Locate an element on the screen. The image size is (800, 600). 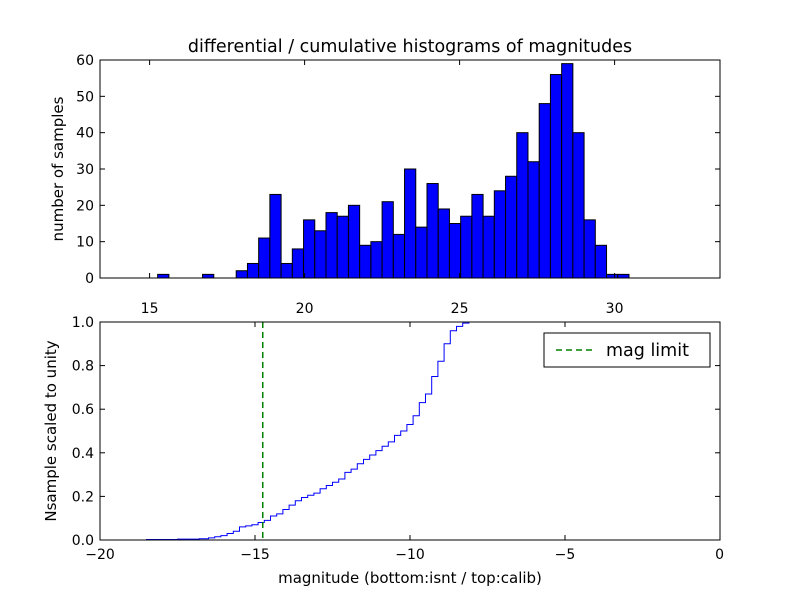
x-tick-label: 25 is located at coordinates (460, 309).